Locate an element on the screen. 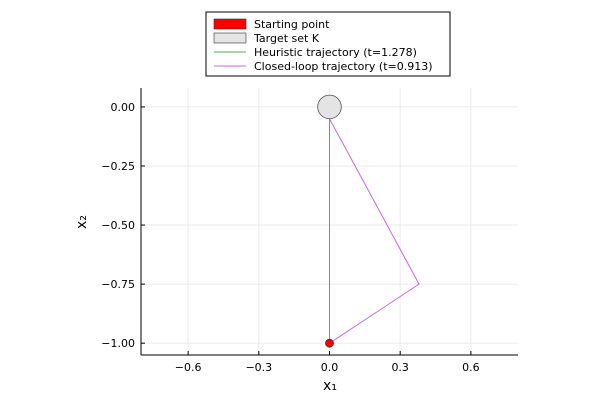  y-tick-label: −0.75 is located at coordinates (118, 284).